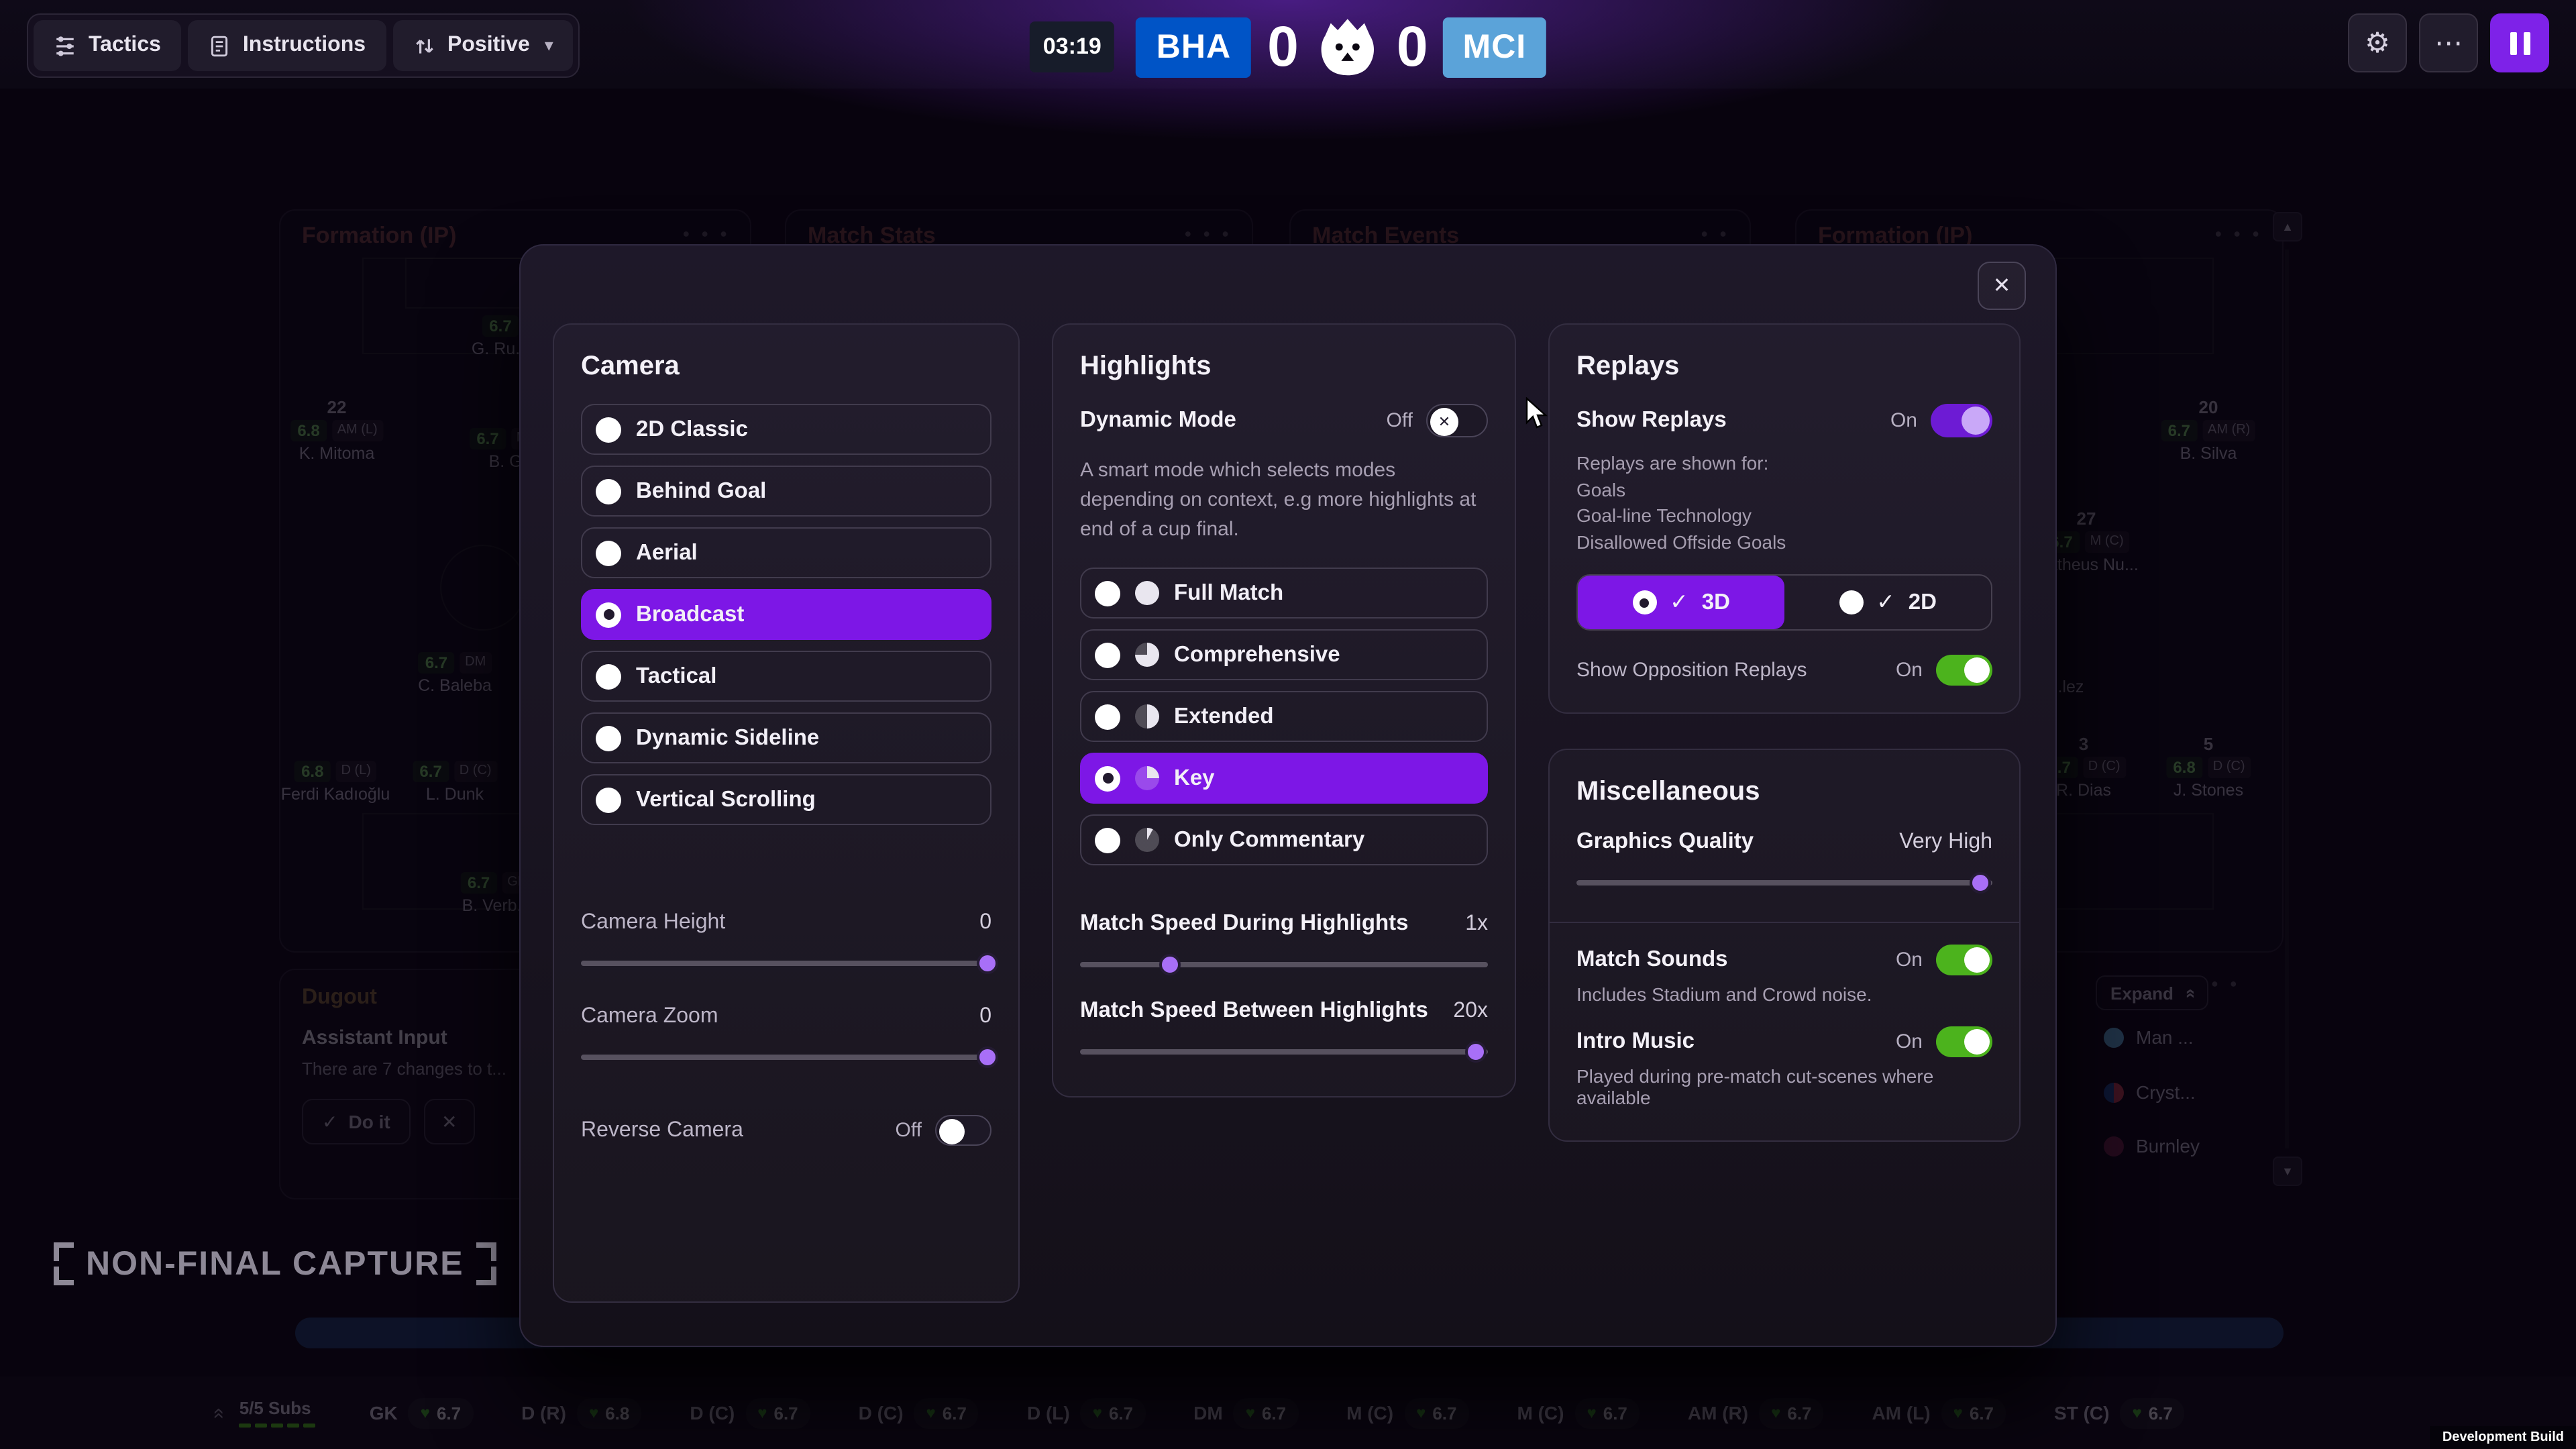  I want to click on speed-during-label: Match Speed During Highlights, so click(1244, 923).